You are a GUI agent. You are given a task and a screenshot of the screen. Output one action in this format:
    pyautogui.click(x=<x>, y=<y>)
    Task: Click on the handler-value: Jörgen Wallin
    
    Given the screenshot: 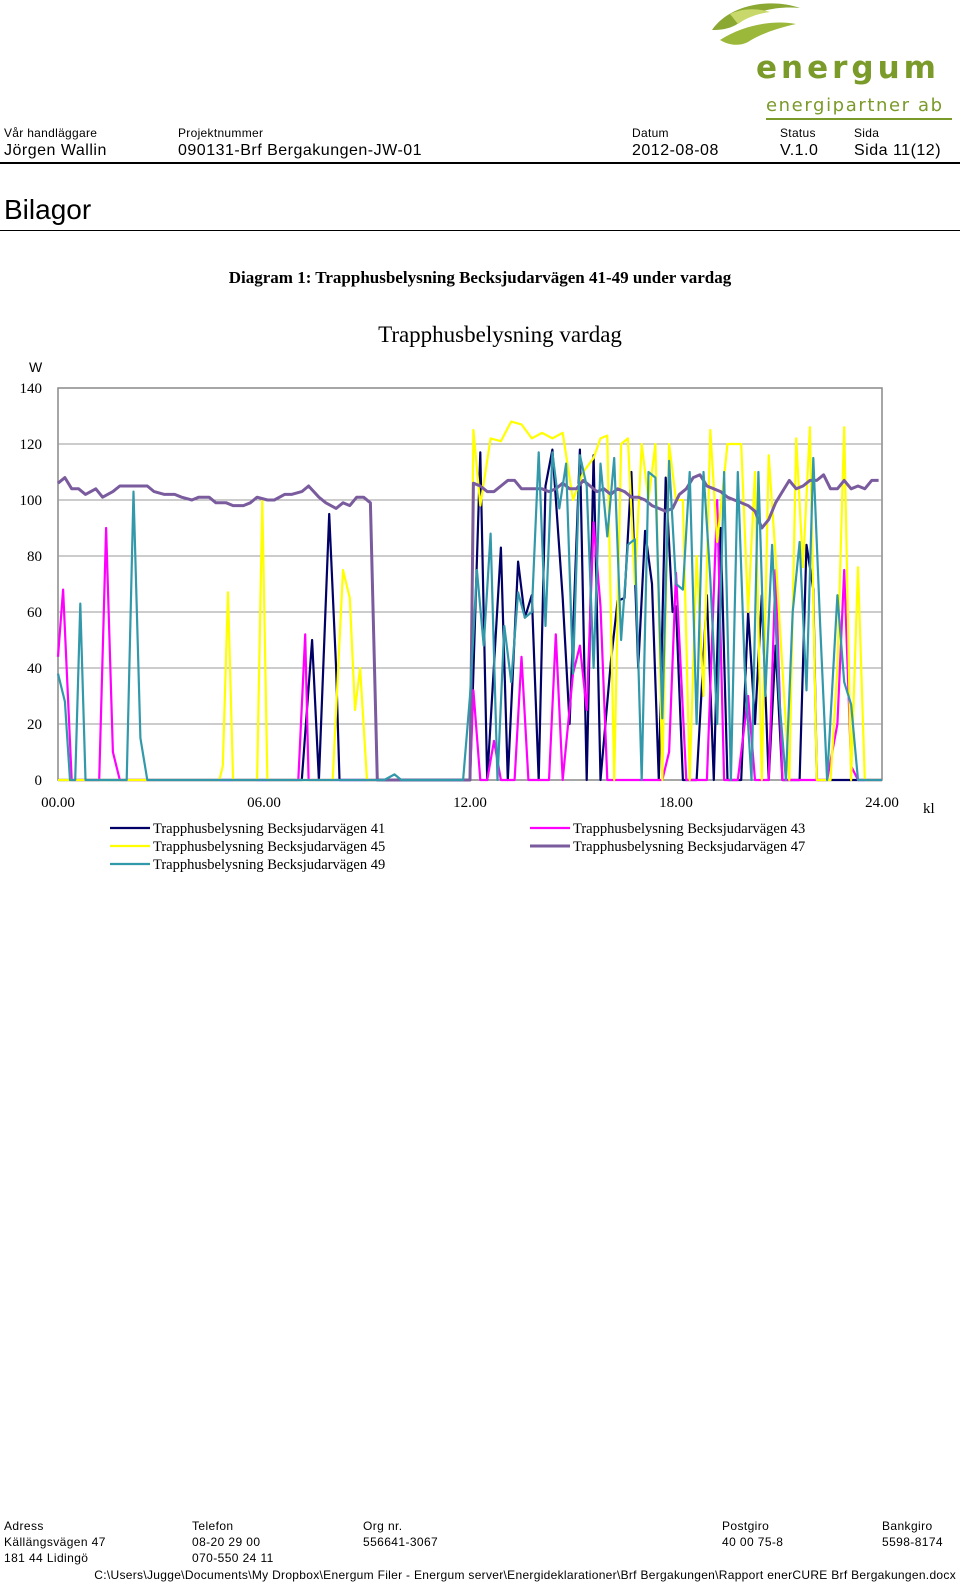 What is the action you would take?
    pyautogui.click(x=55, y=150)
    